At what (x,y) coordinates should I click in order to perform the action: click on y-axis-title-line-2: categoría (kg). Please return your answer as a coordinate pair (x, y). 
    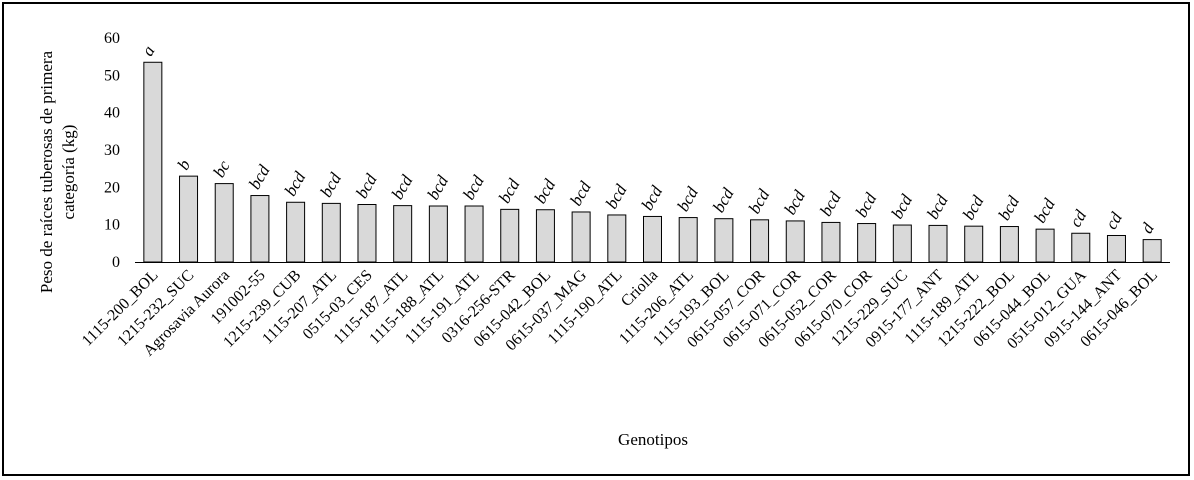
    Looking at the image, I should click on (68, 172).